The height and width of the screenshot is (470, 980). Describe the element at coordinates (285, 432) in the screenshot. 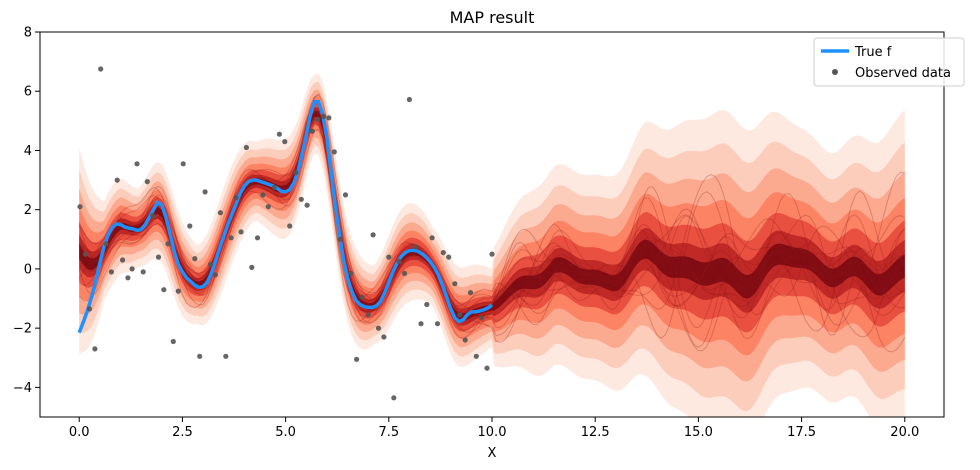

I see `x-tick-label: 5.0` at that location.